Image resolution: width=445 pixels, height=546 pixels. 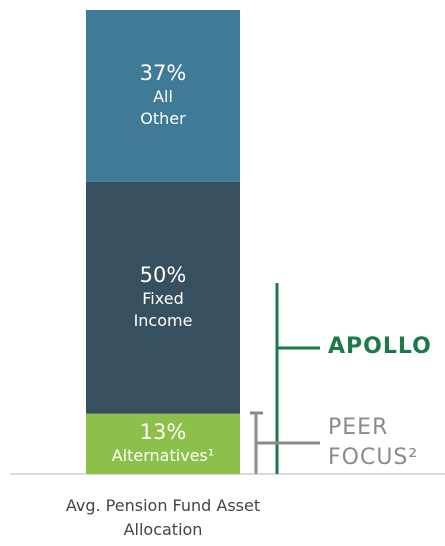 What do you see at coordinates (163, 275) in the screenshot?
I see `value-label: 50%` at bounding box center [163, 275].